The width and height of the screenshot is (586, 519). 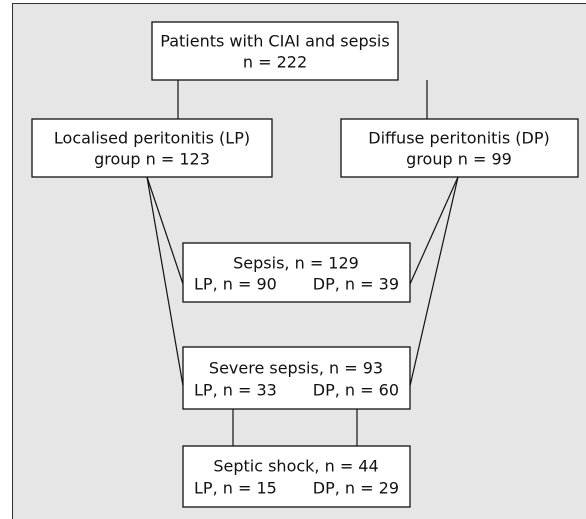 I want to click on node-text: Patients with CIAI and sepsis, so click(x=274, y=41).